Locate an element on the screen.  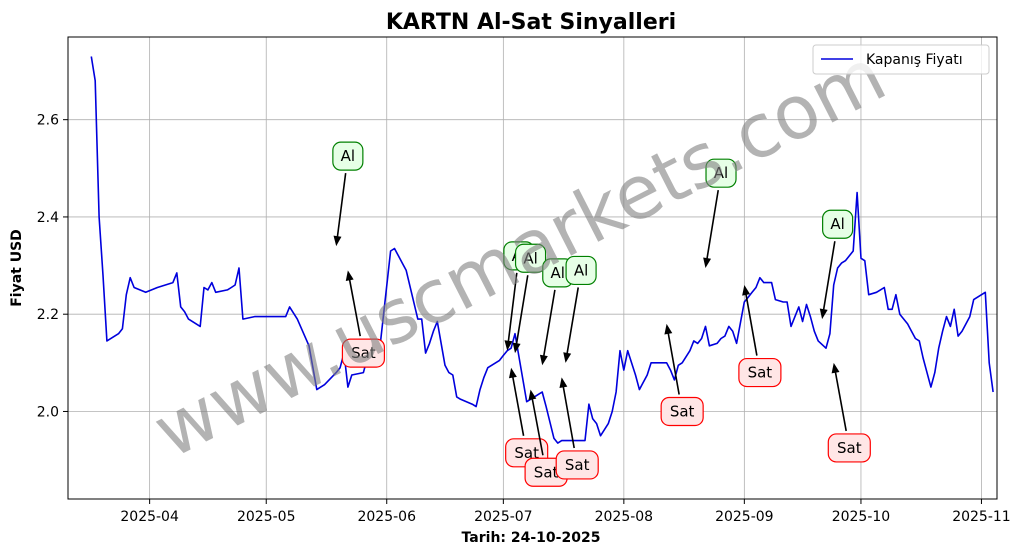
y-tick-label: 2.6 is located at coordinates (48, 121).